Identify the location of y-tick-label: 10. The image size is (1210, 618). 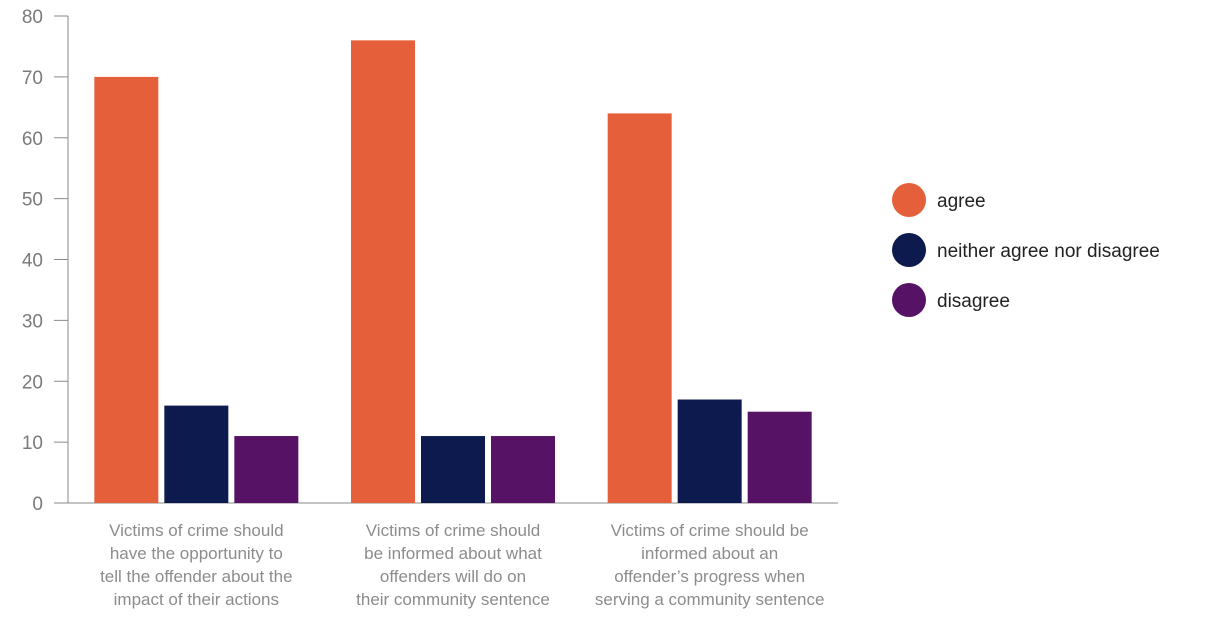
(32, 443).